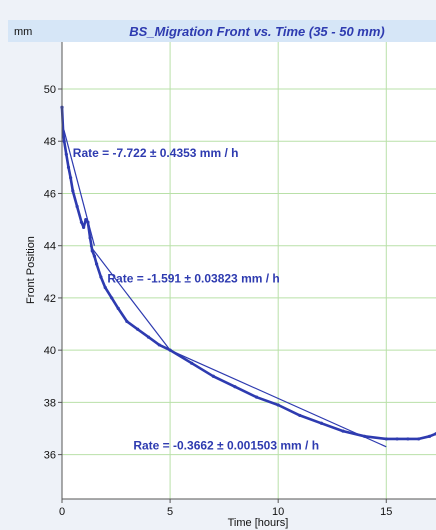 Image resolution: width=436 pixels, height=530 pixels. I want to click on chart-title: BS_Migration Front vs. Time (35 - 50 mm), so click(256, 31).